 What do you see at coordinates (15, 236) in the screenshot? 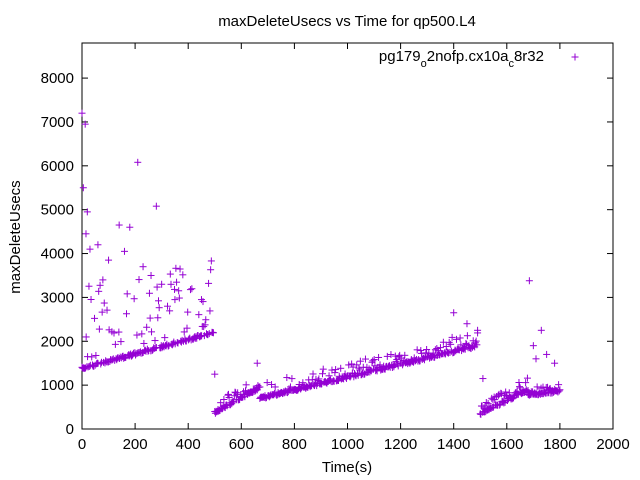
I see `y-axis-label: maxDeleteUsecs` at bounding box center [15, 236].